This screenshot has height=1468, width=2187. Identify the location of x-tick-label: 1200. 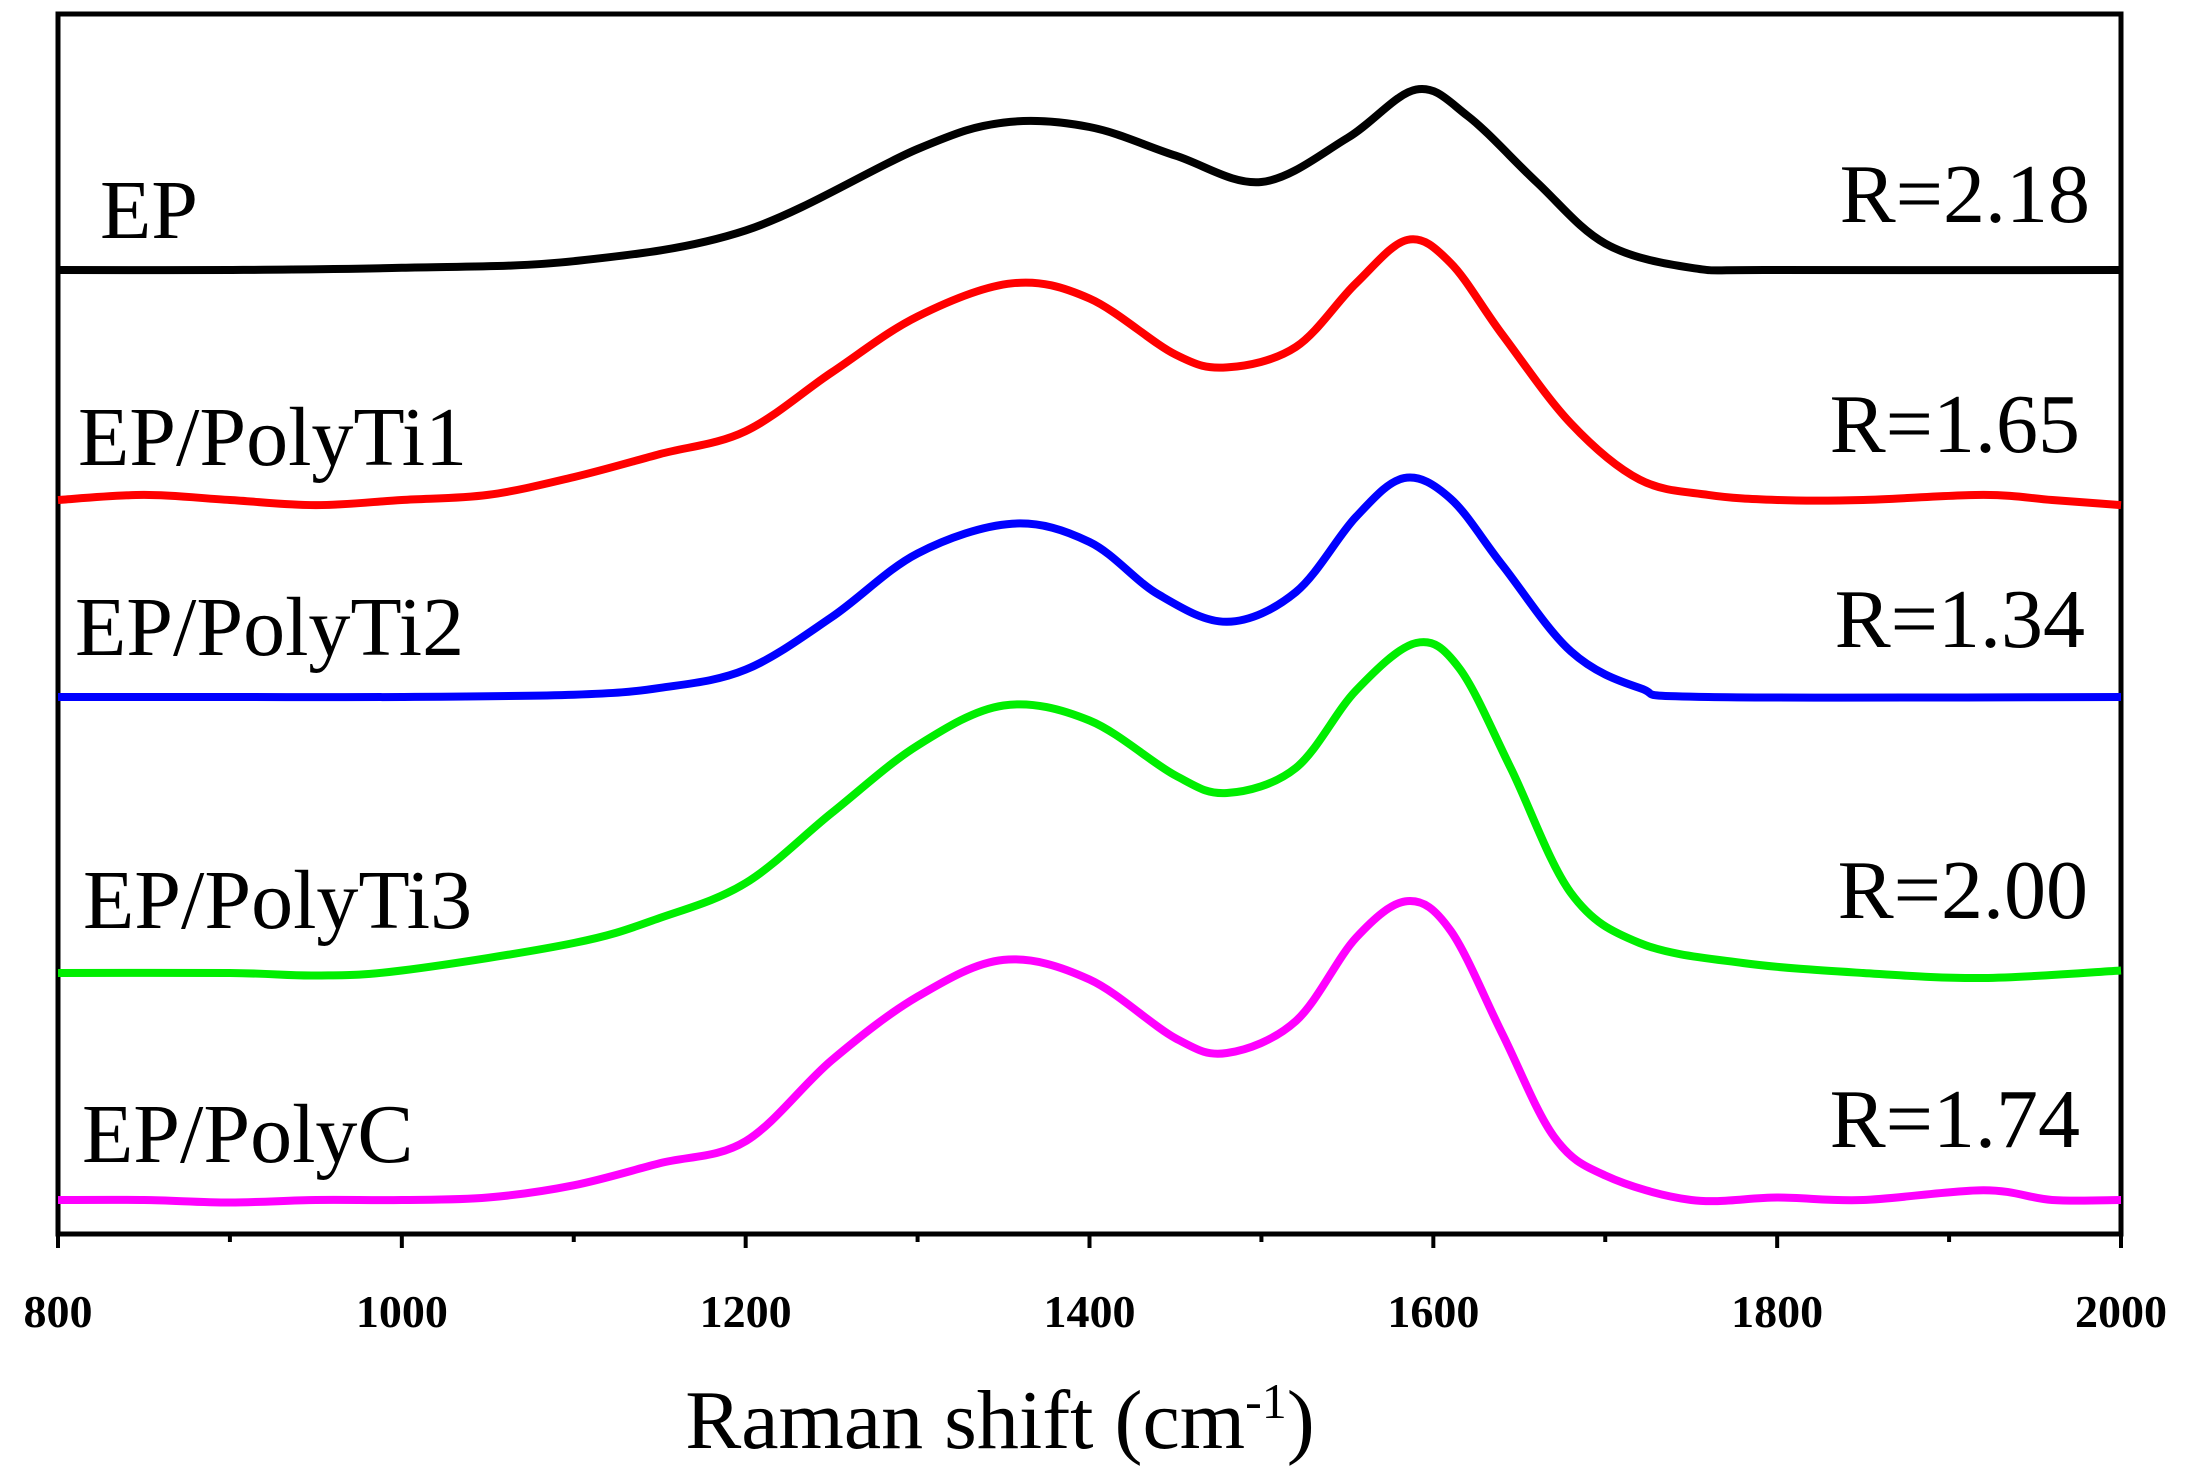
(746, 1311).